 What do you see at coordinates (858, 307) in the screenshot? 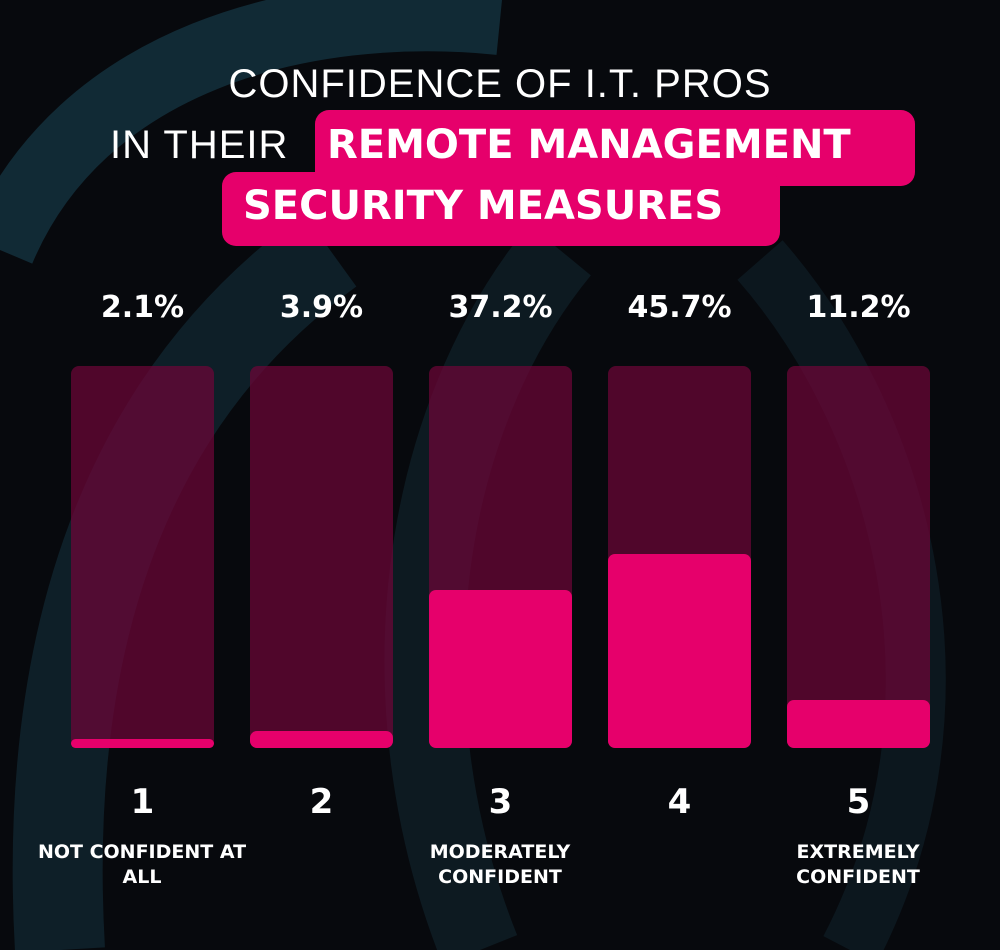
I see `data-label: 11.2%` at bounding box center [858, 307].